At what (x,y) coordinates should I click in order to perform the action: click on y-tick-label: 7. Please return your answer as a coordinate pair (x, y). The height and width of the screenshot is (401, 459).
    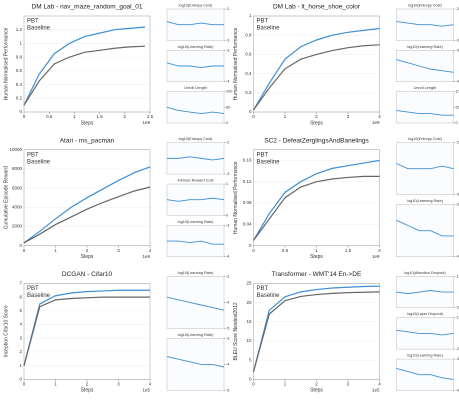
    Looking at the image, I should click on (20, 283).